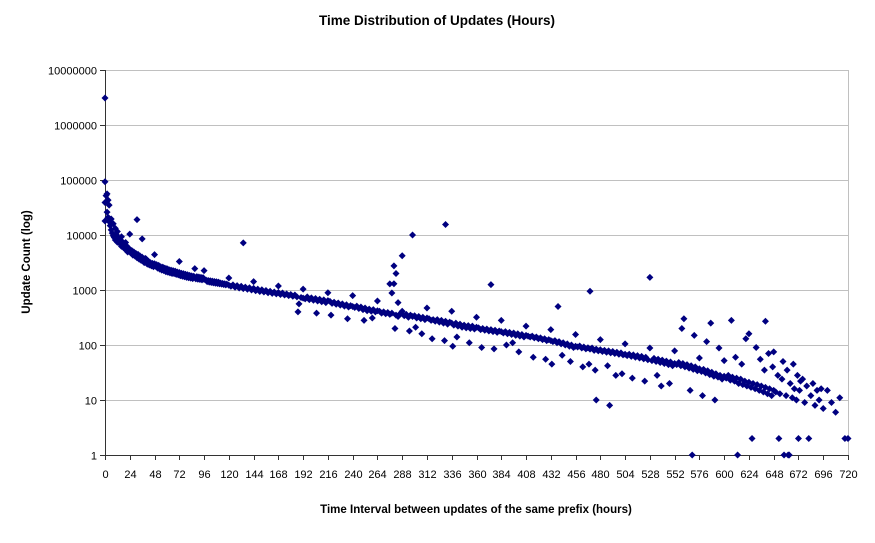  I want to click on x-tick-label: 144, so click(254, 475).